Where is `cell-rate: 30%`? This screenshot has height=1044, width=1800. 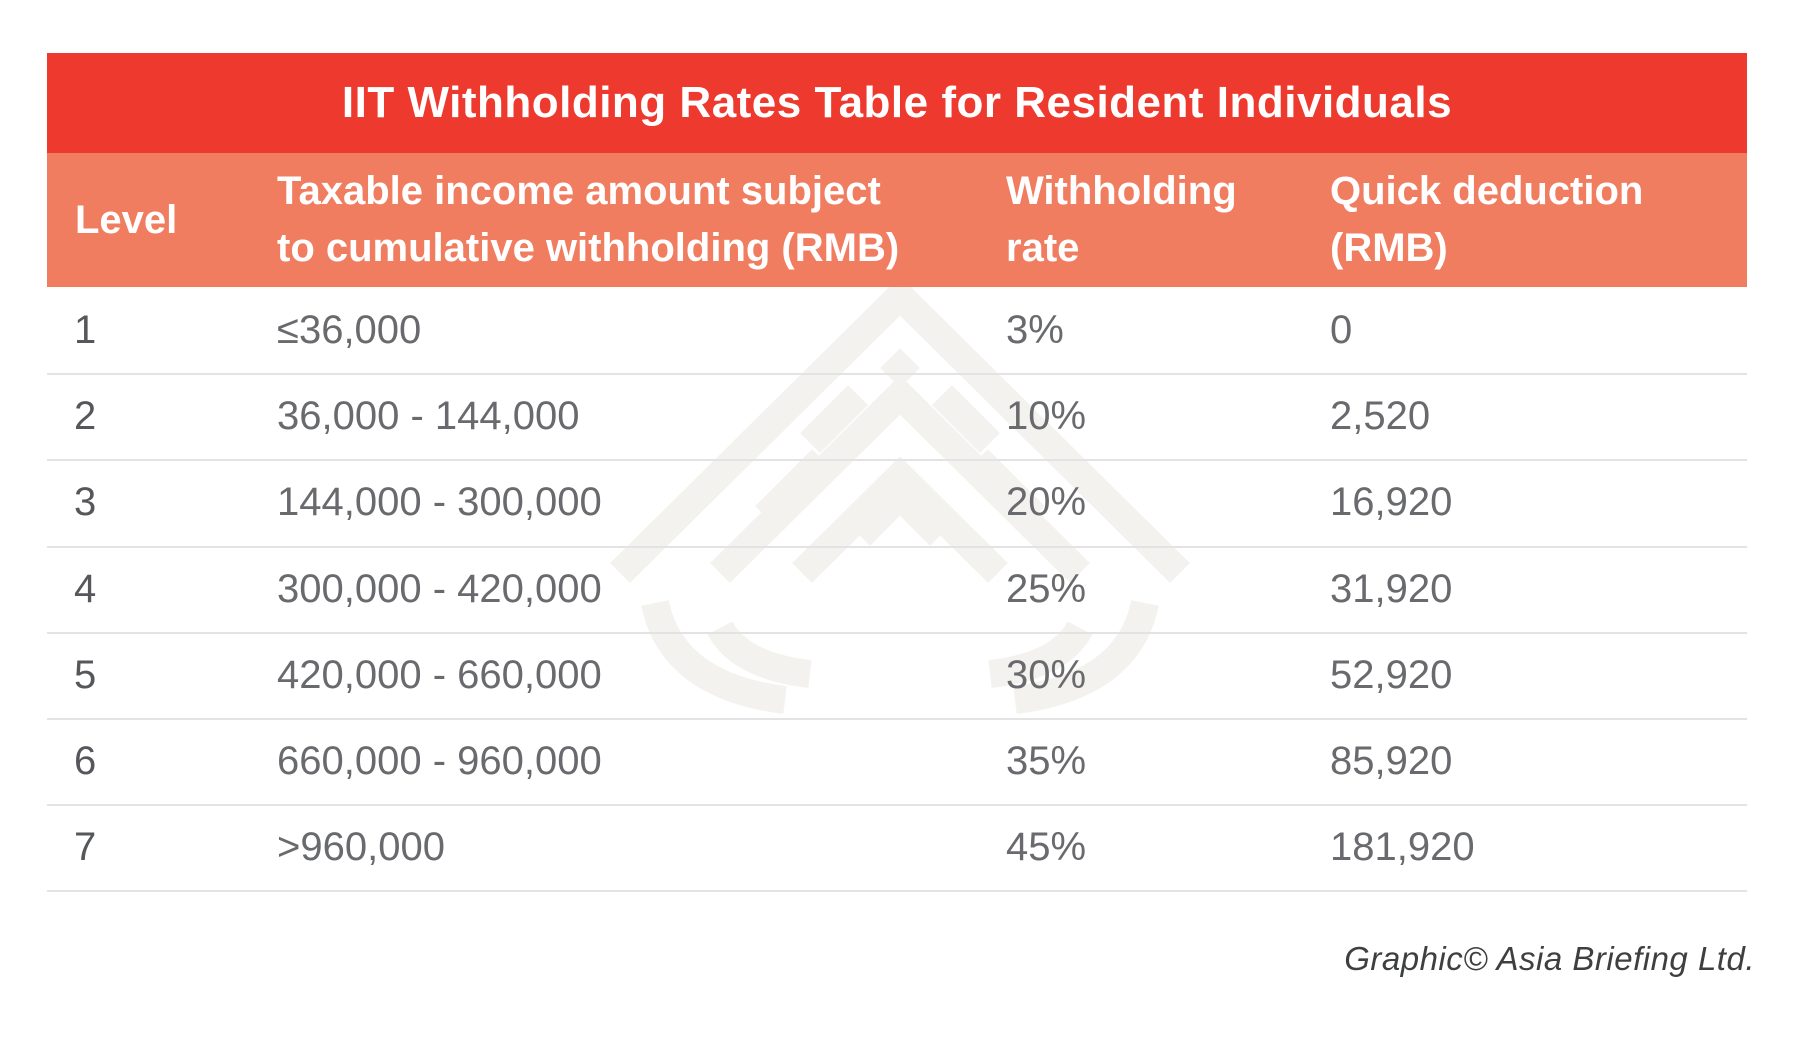
cell-rate: 30% is located at coordinates (1046, 674).